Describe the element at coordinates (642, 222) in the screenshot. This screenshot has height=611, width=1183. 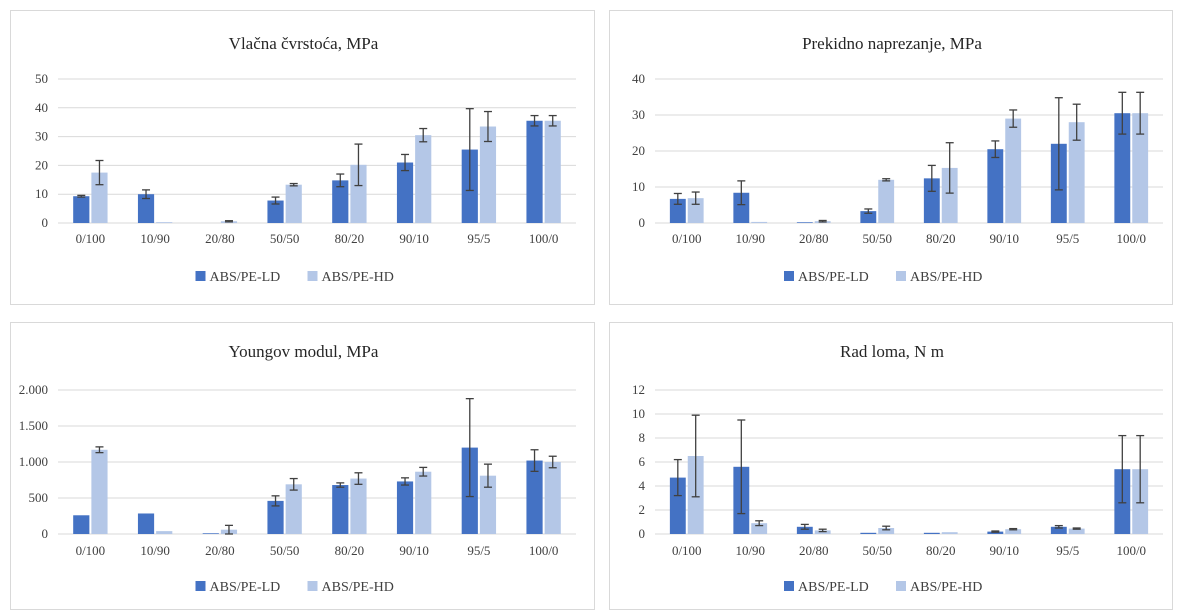
I see `y-tick-label: 0` at that location.